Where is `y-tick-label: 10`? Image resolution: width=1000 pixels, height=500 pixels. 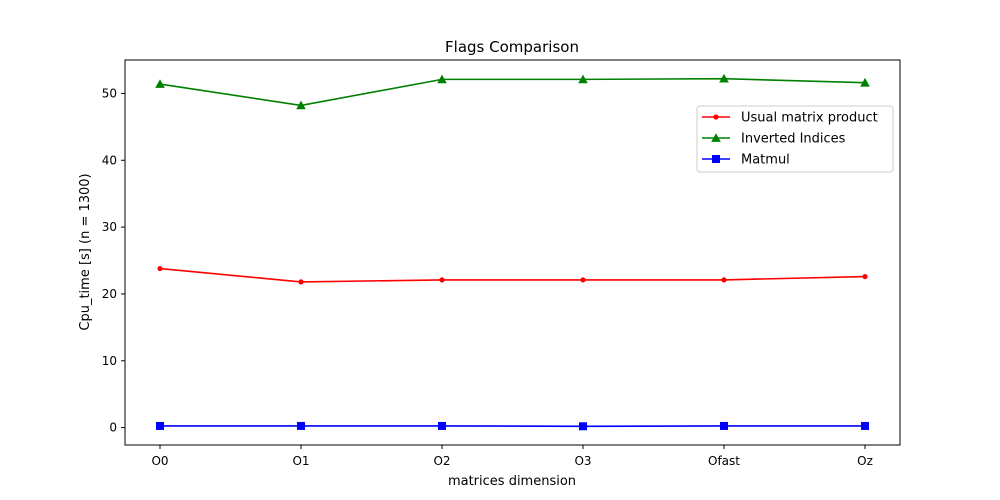
y-tick-label: 10 is located at coordinates (109, 361).